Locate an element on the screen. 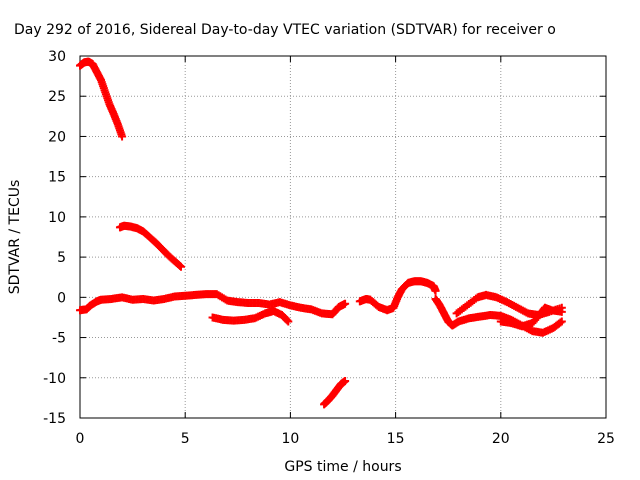 Image resolution: width=640 pixels, height=480 pixels. y-tick-label: -10 is located at coordinates (54, 379).